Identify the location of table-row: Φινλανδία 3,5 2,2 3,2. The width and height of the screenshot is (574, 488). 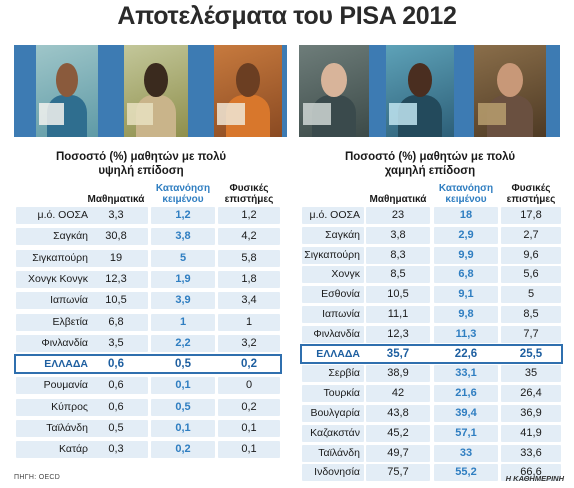
(287, 343).